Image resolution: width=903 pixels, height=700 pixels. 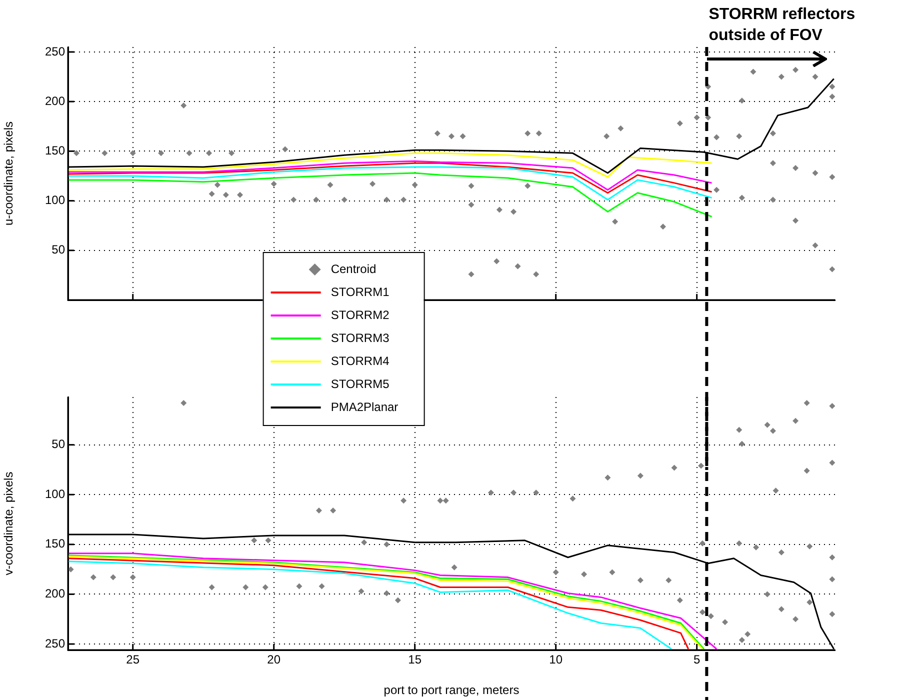 What do you see at coordinates (360, 291) in the screenshot?
I see `legend-label: STORRM1` at bounding box center [360, 291].